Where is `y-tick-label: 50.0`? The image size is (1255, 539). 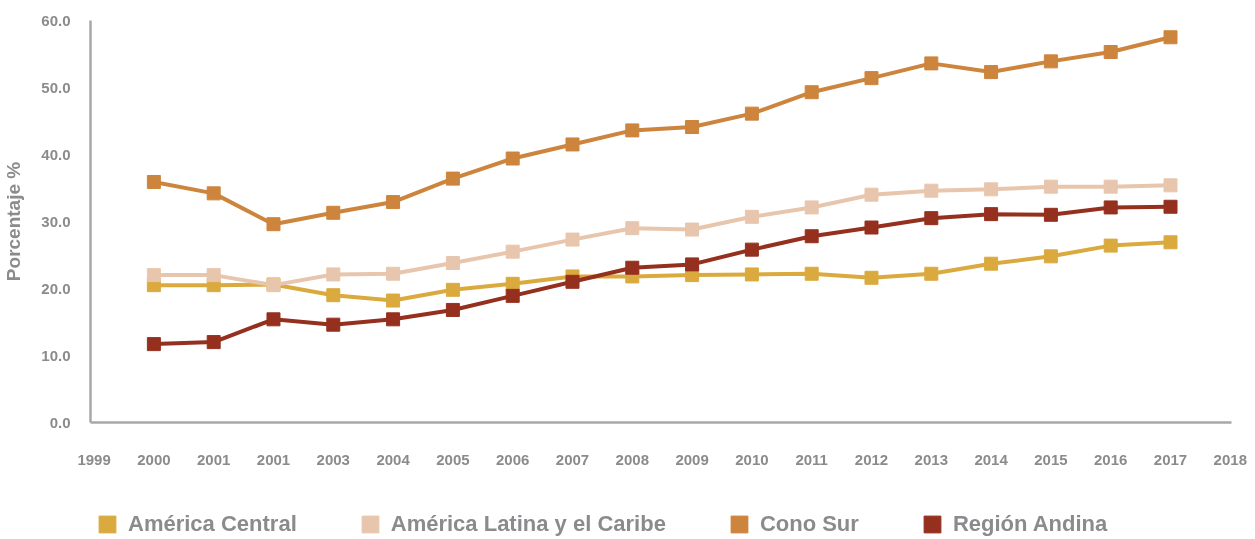
y-tick-label: 50.0 is located at coordinates (56, 87).